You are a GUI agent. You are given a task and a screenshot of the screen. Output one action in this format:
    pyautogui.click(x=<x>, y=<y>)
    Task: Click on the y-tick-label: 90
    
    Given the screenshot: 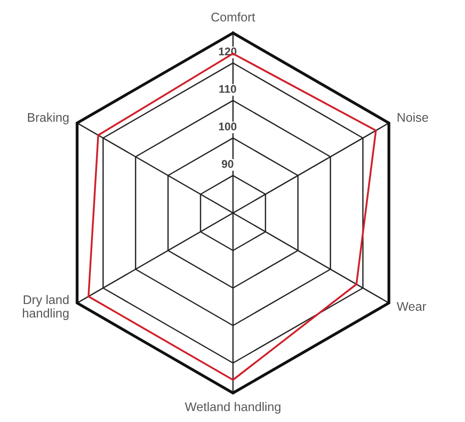 What is the action you would take?
    pyautogui.click(x=228, y=164)
    